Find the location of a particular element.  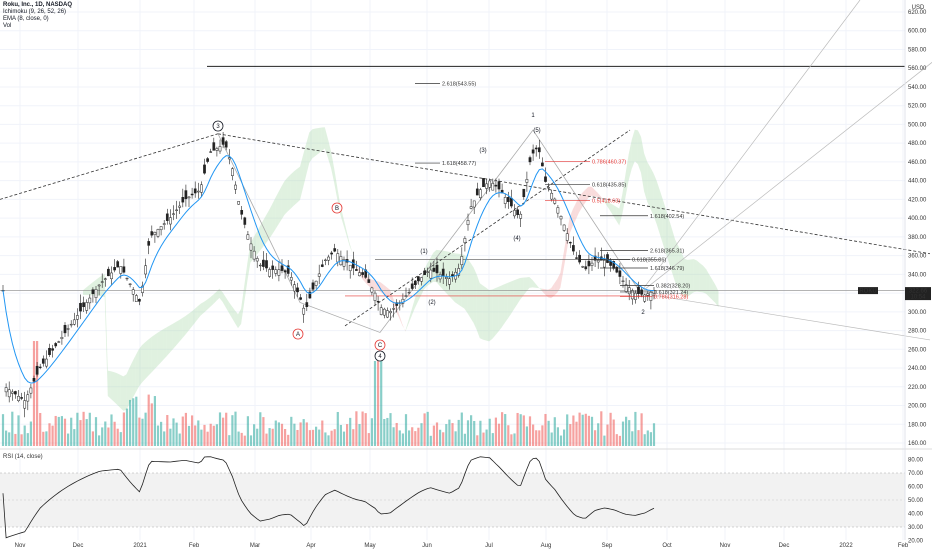

fib-label: 2.618(543.55) is located at coordinates (459, 85).